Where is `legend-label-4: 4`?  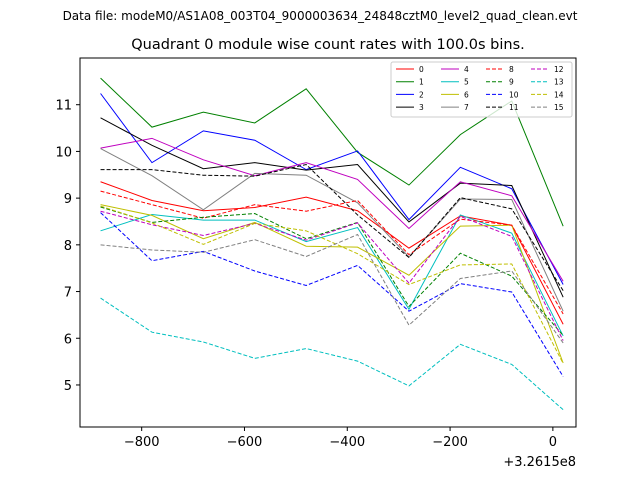 legend-label-4: 4 is located at coordinates (466, 69).